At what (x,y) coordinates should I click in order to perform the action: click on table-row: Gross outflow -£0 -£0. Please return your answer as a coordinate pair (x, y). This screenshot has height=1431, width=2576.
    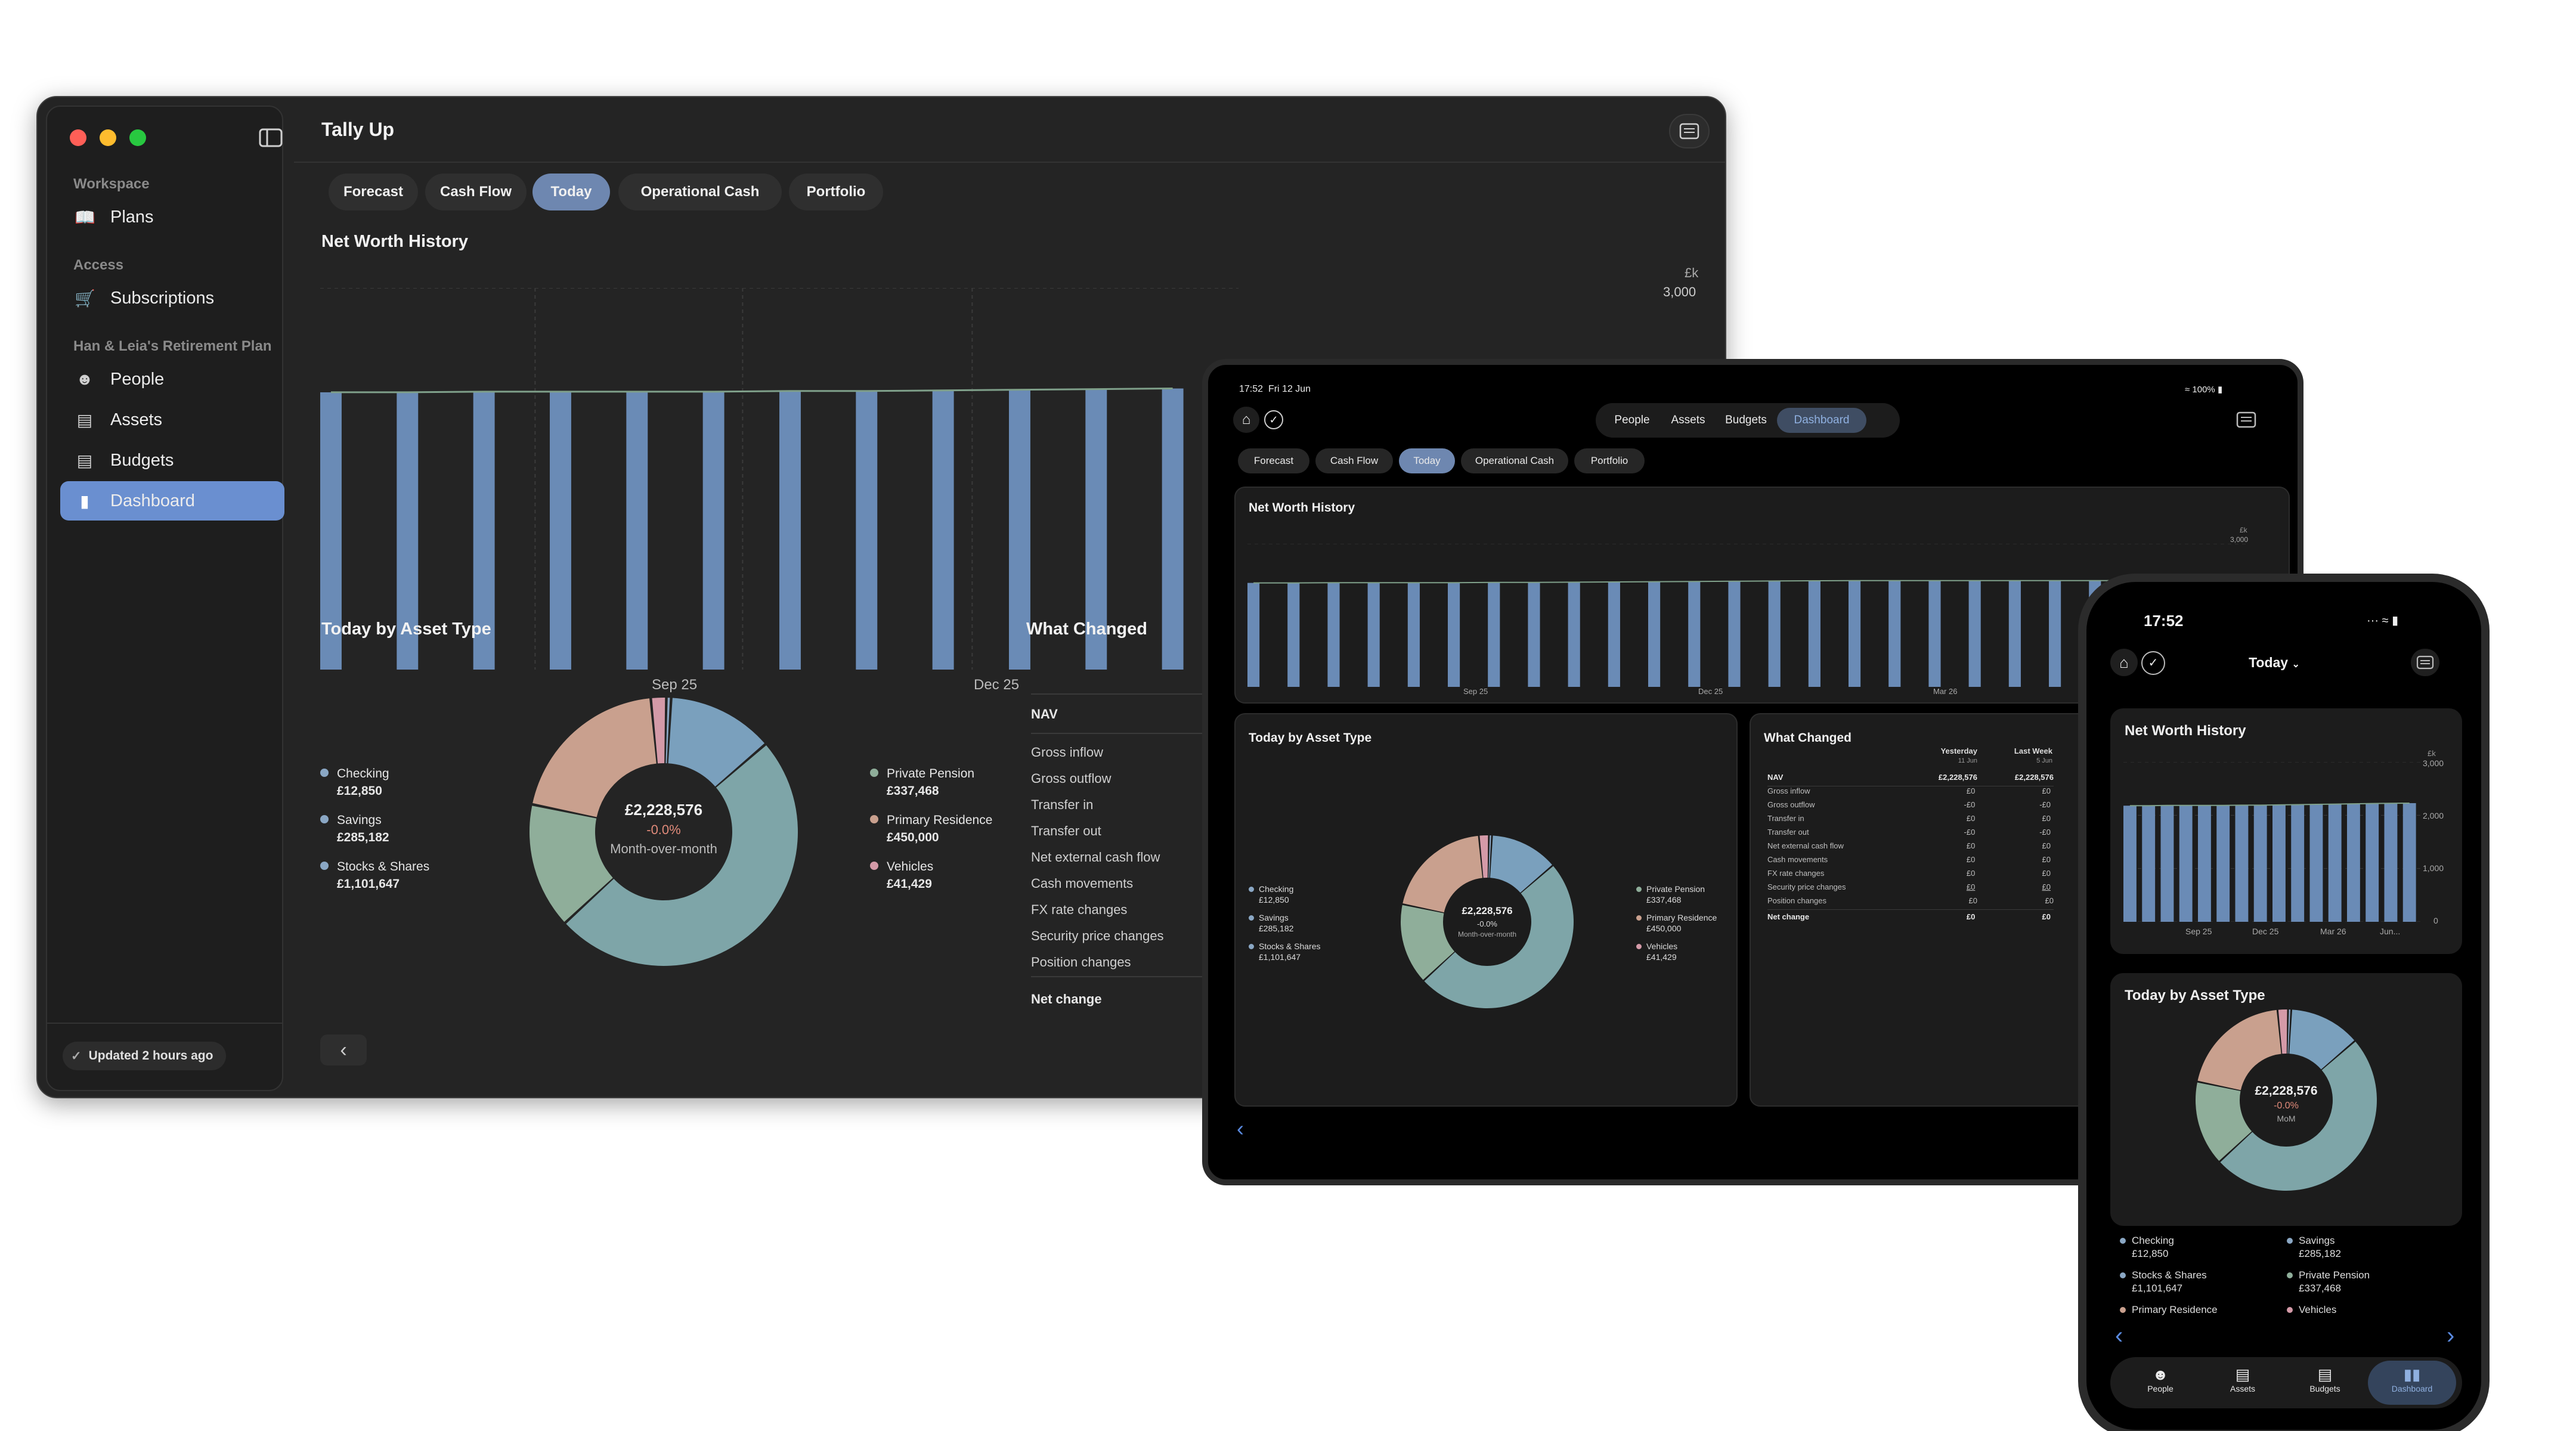
    Looking at the image, I should click on (1909, 804).